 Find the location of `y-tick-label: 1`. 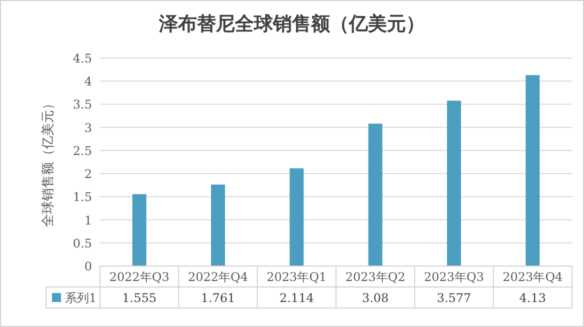

y-tick-label: 1 is located at coordinates (88, 220).